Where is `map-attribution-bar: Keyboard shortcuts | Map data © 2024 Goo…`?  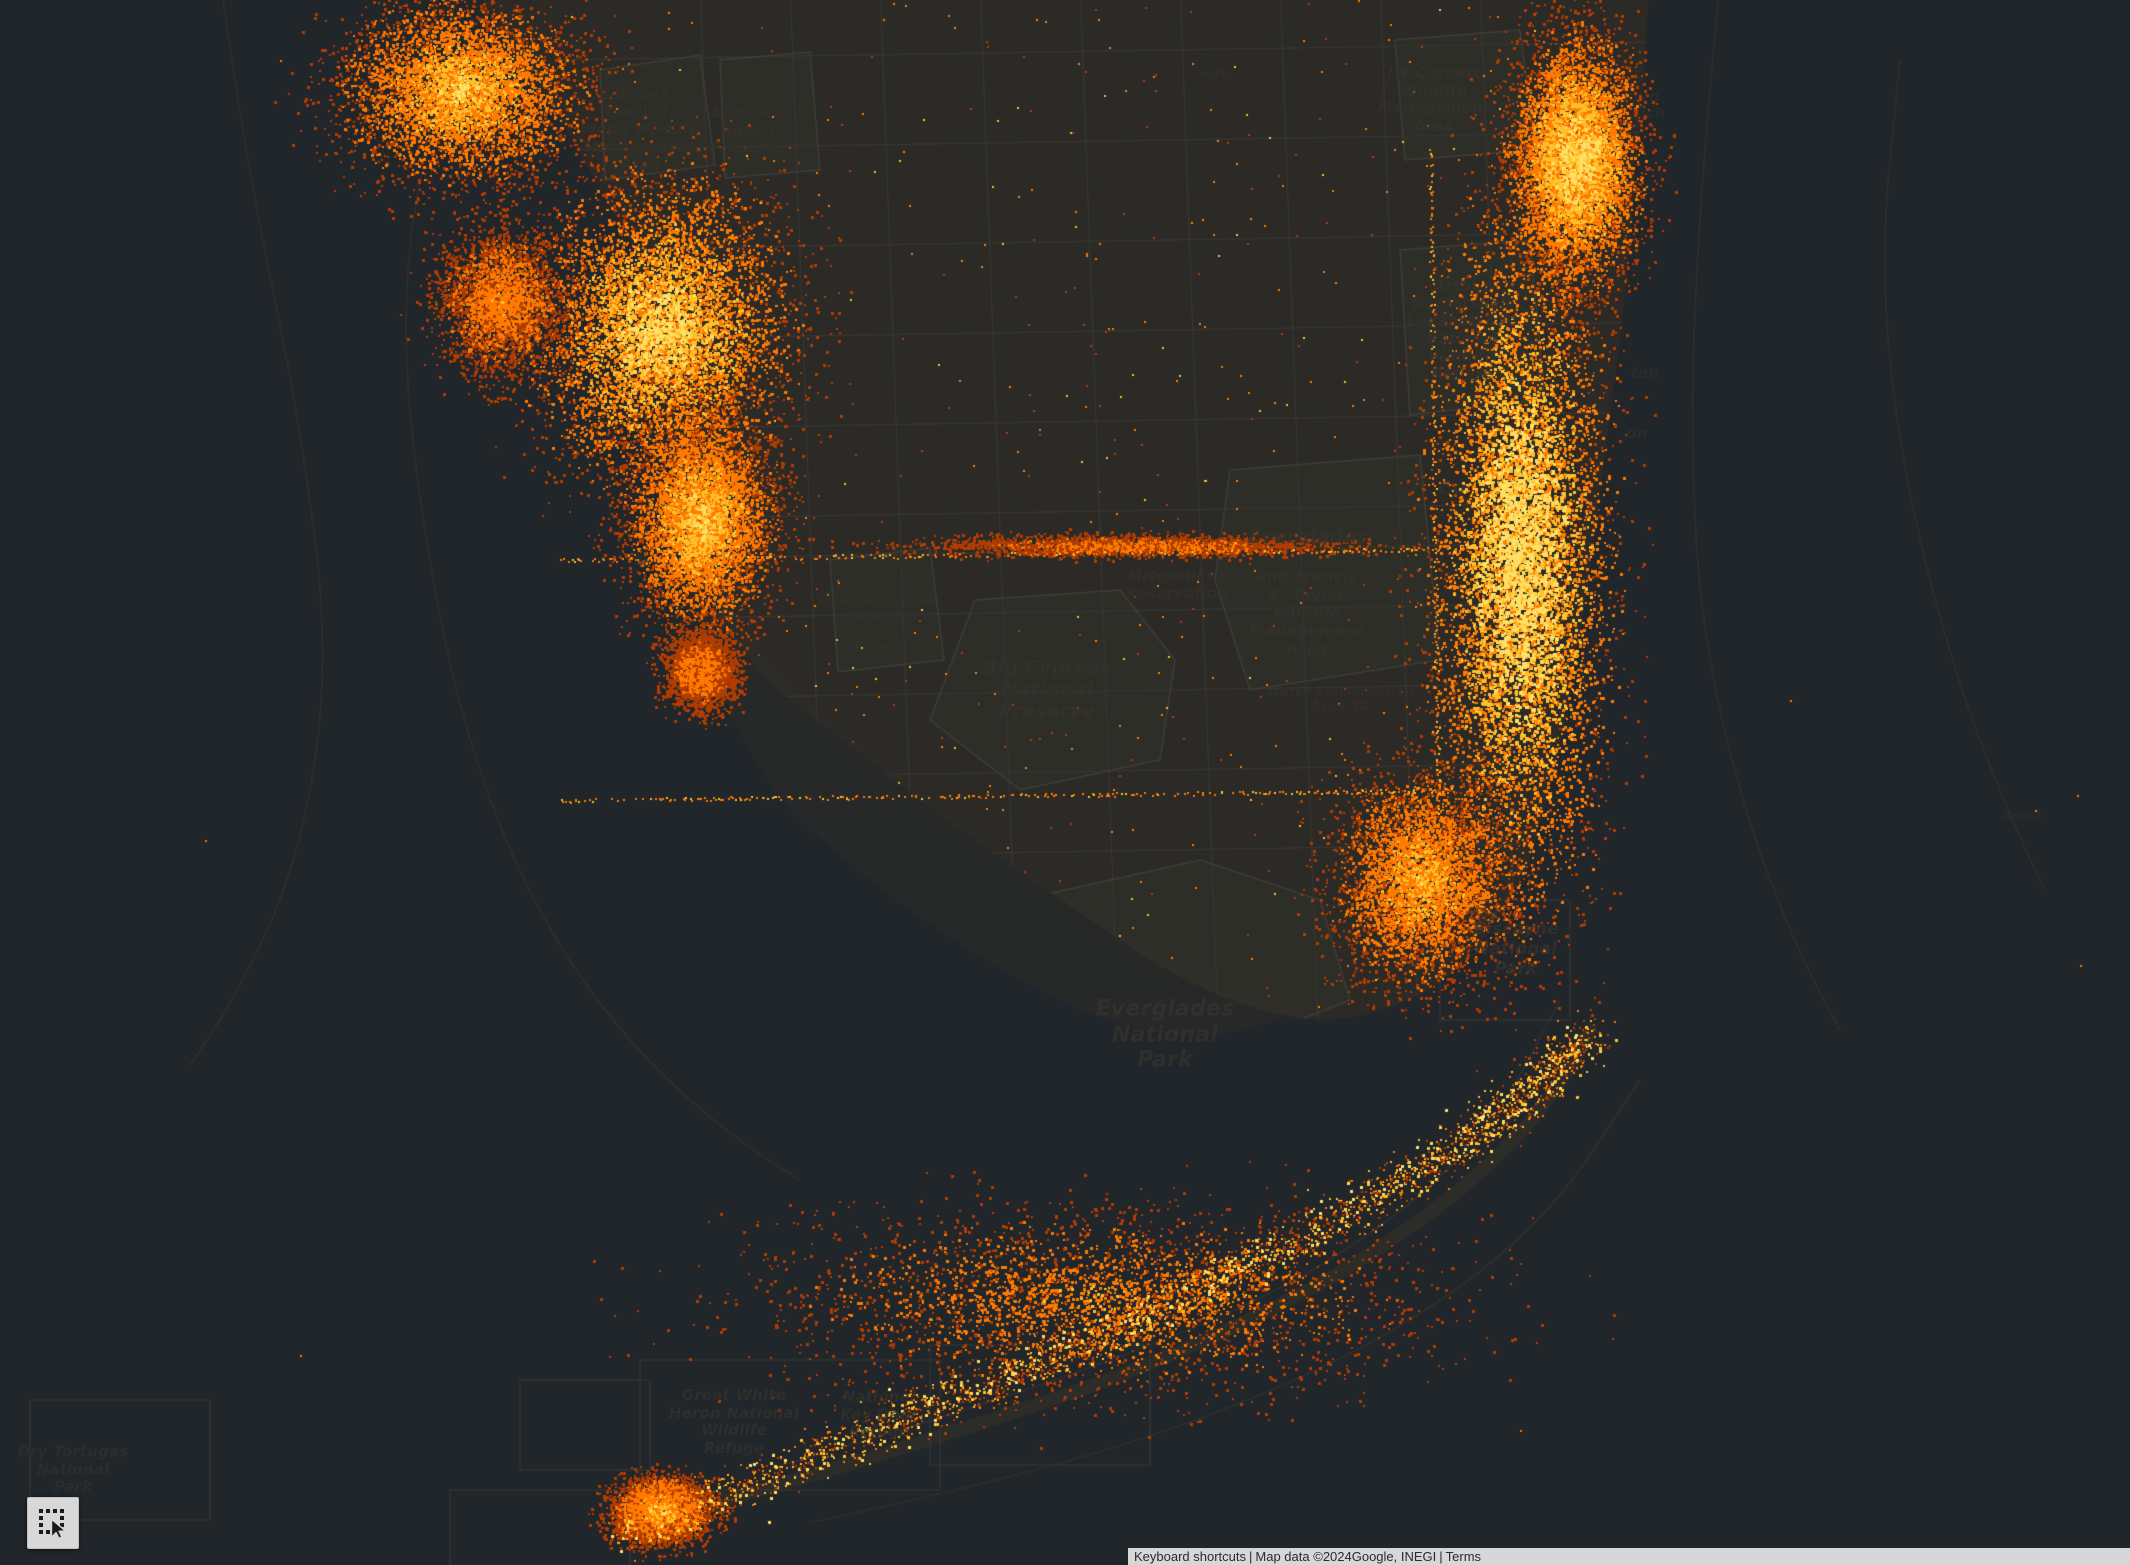 map-attribution-bar: Keyboard shortcuts | Map data © 2024 Goo… is located at coordinates (1629, 1556).